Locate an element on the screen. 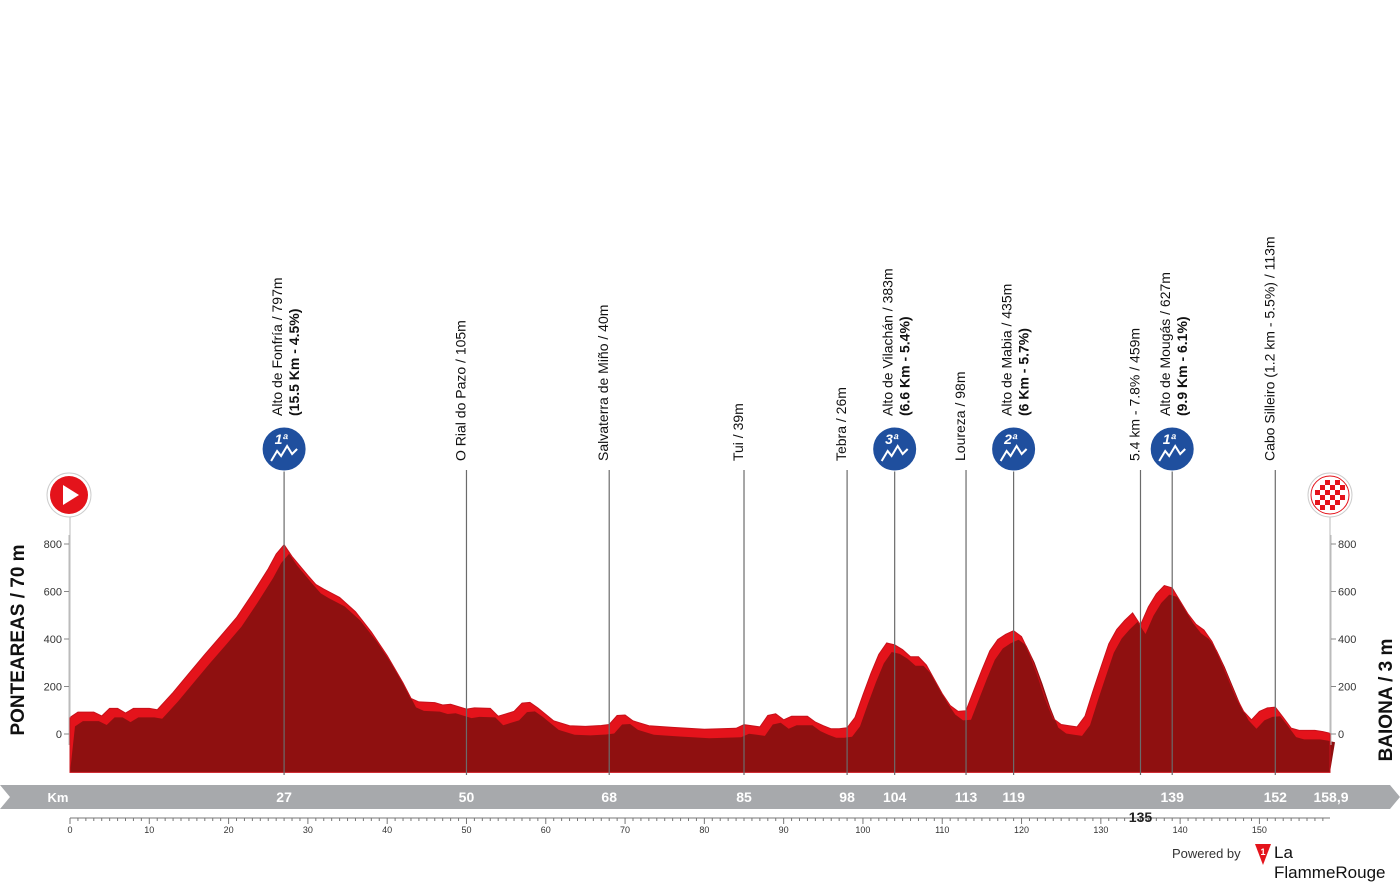 This screenshot has height=883, width=1400. point-label: Tebra / 26m is located at coordinates (841, 424).